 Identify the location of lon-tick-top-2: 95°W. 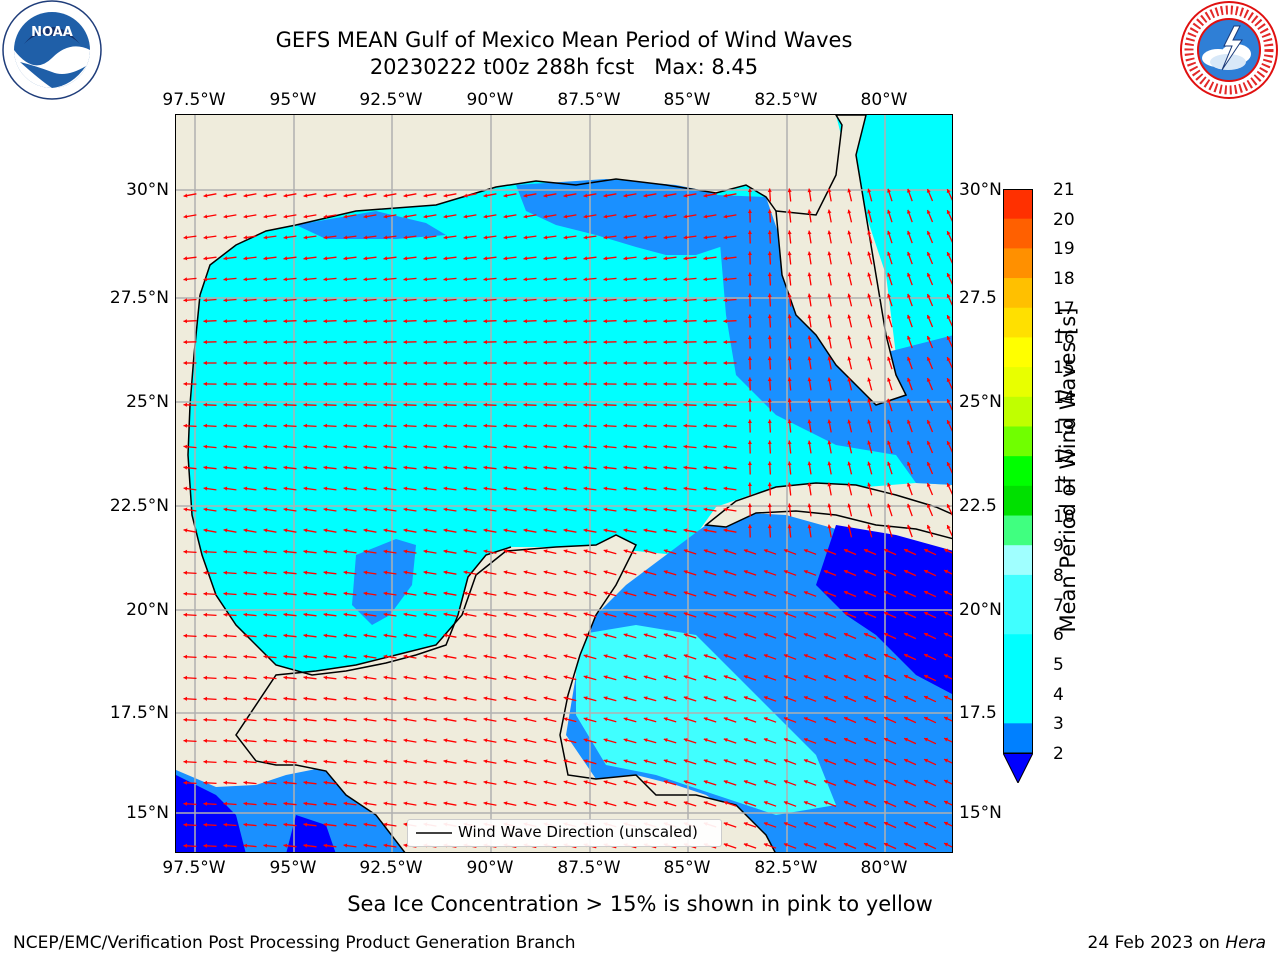
(293, 100).